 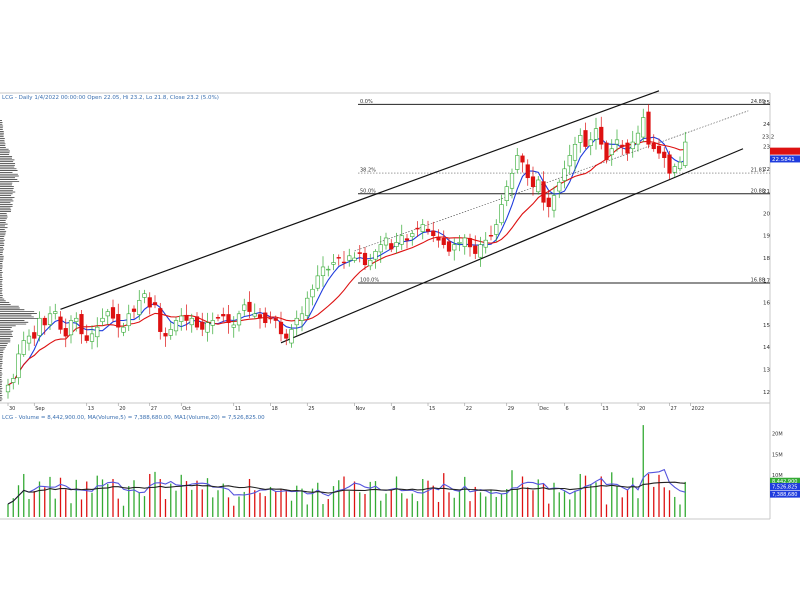 I want to click on fib-level-percent: 50.0%, so click(x=368, y=191).